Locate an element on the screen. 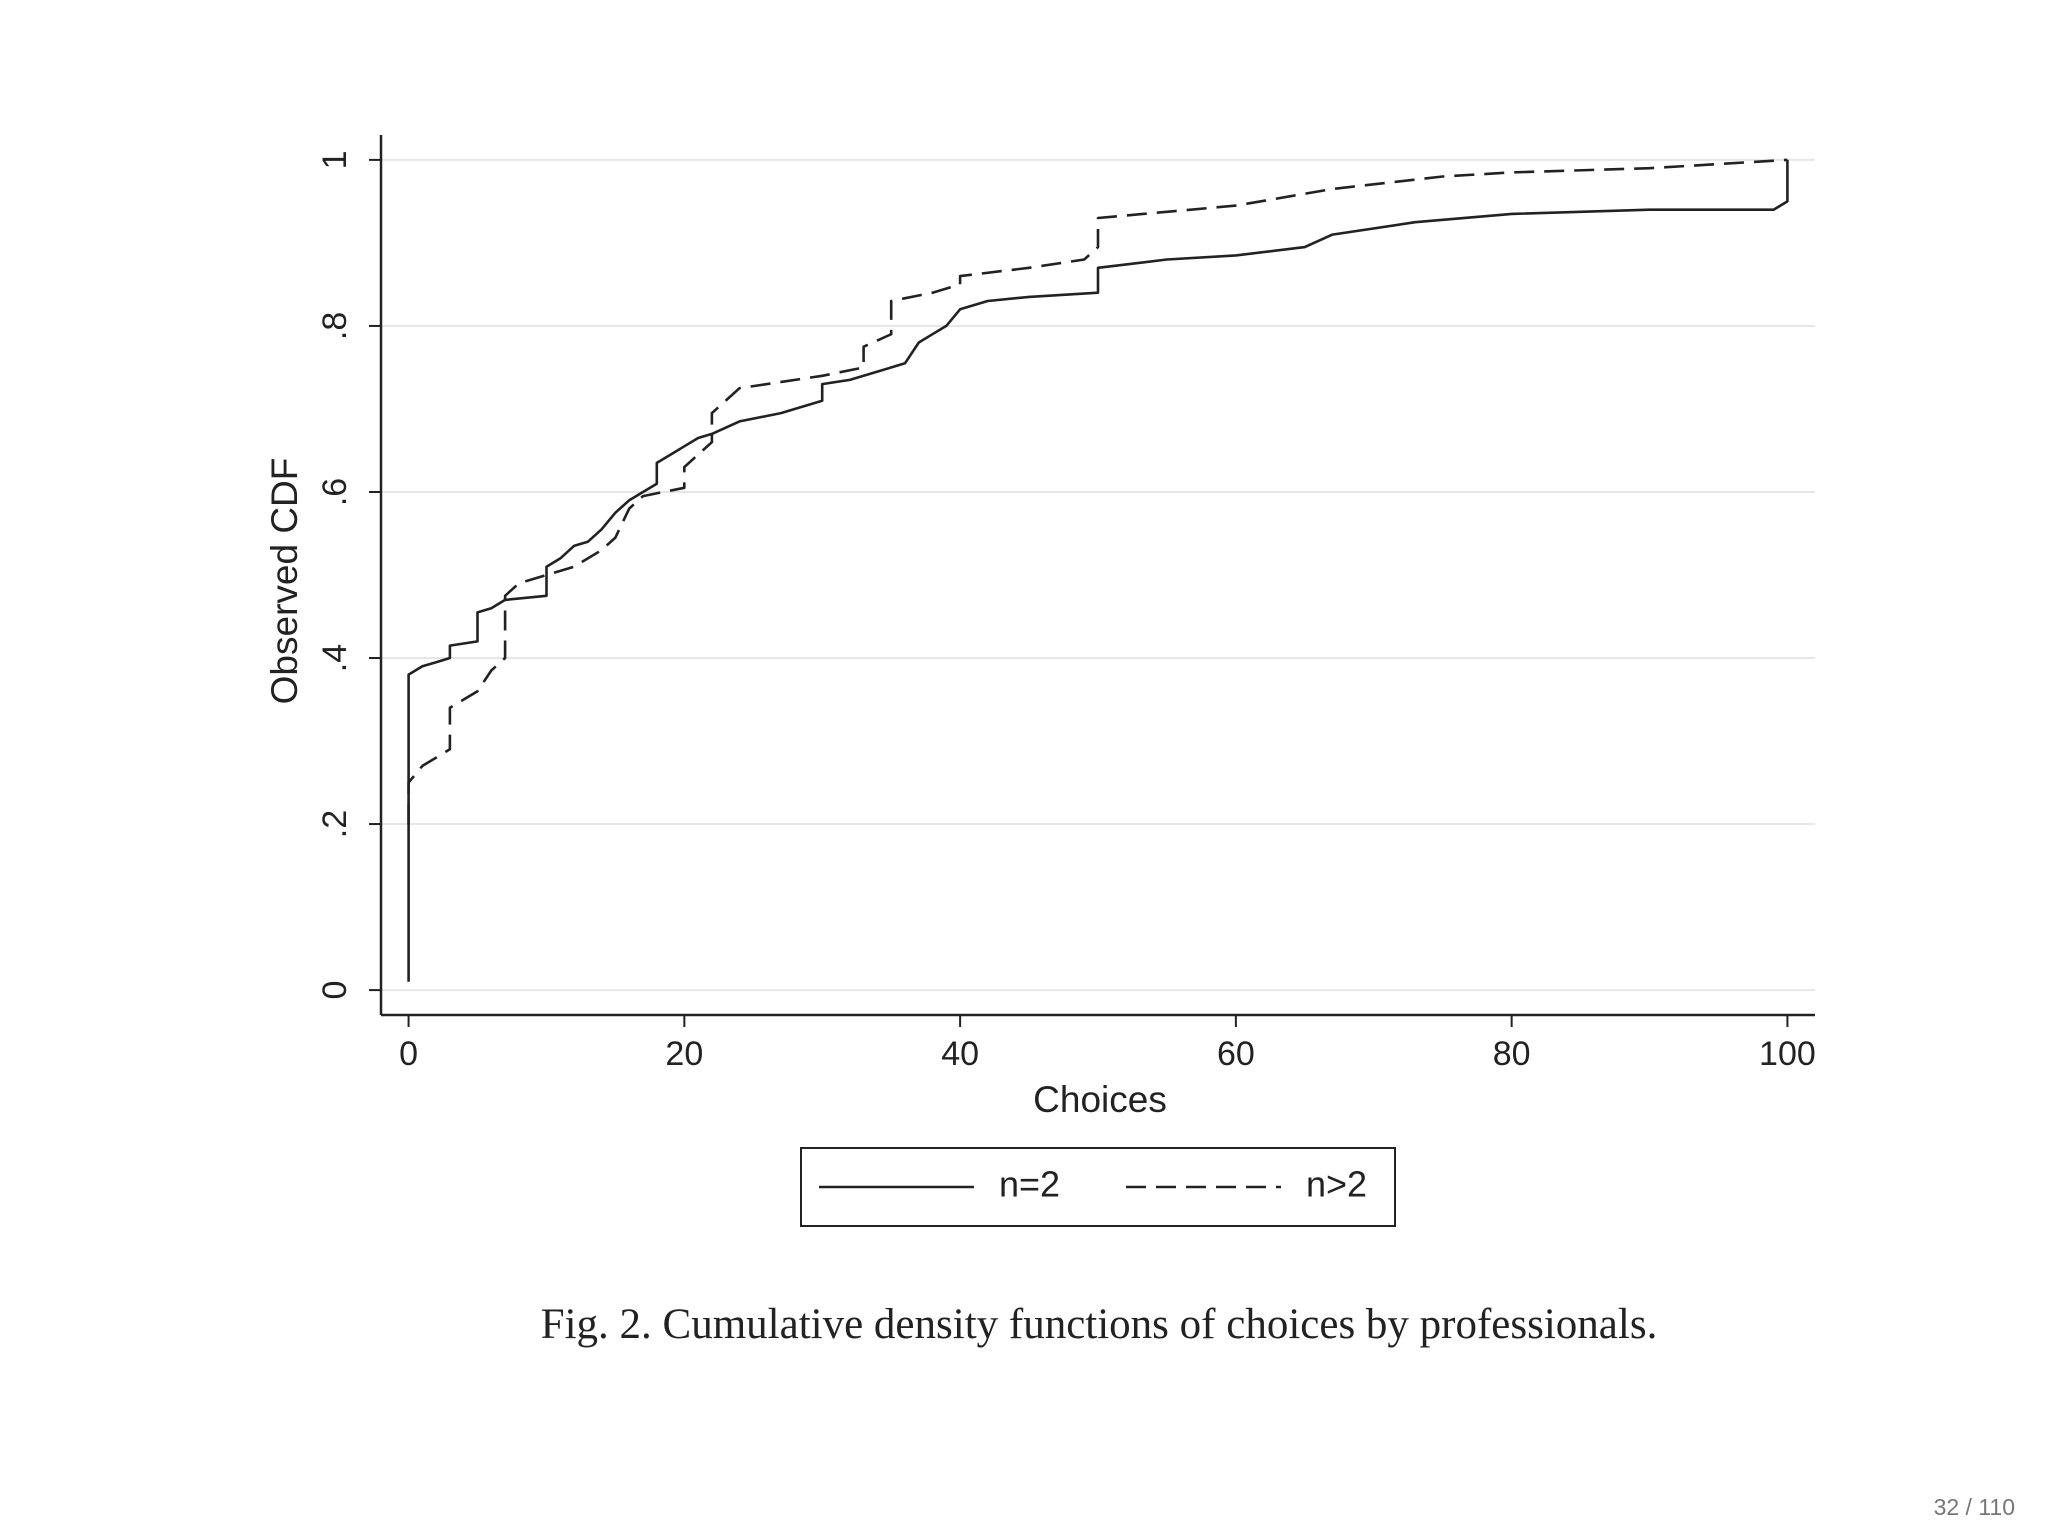  y-tick-label: .2 is located at coordinates (335, 824).